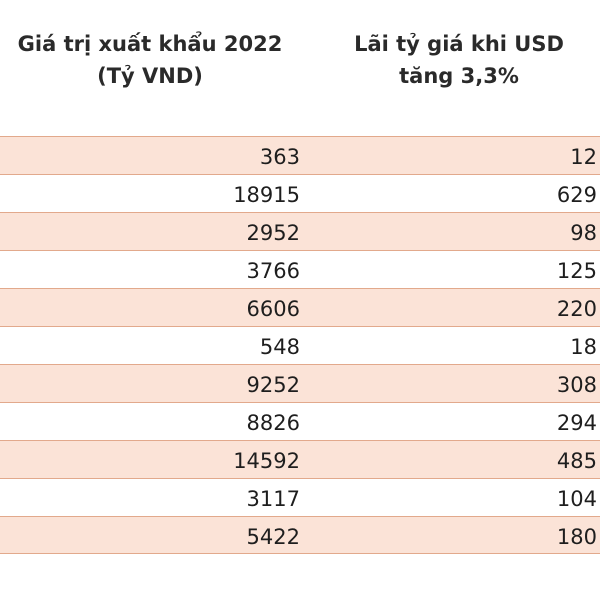  Describe the element at coordinates (459, 44) in the screenshot. I see `column-header-gain-line1: Lãi tỷ giá khi USD` at that location.